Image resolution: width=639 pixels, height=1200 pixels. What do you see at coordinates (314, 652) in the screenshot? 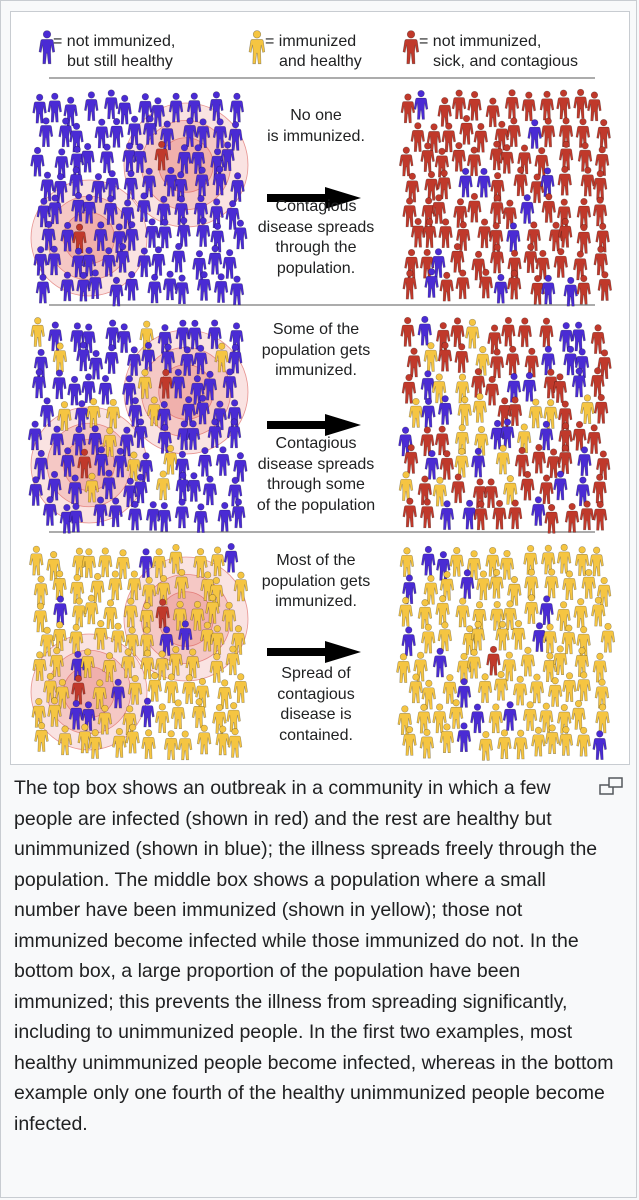
I see `progression-arrow-icon` at bounding box center [314, 652].